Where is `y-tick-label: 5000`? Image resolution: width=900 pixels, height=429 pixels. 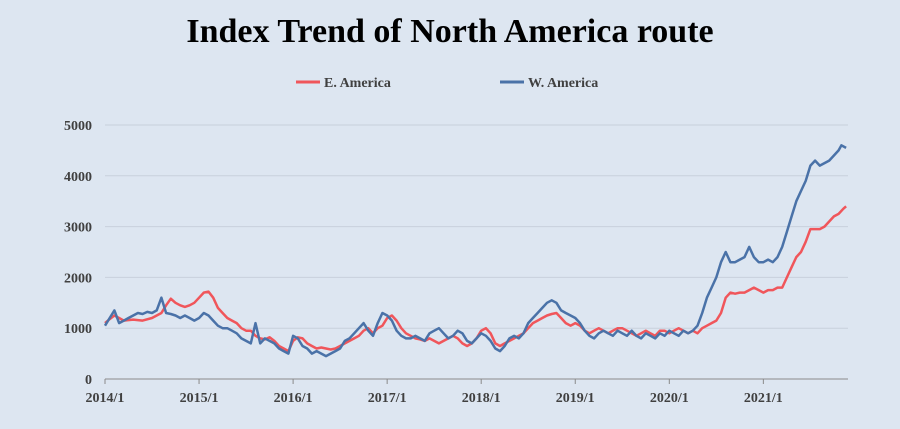
y-tick-label: 5000 is located at coordinates (78, 126).